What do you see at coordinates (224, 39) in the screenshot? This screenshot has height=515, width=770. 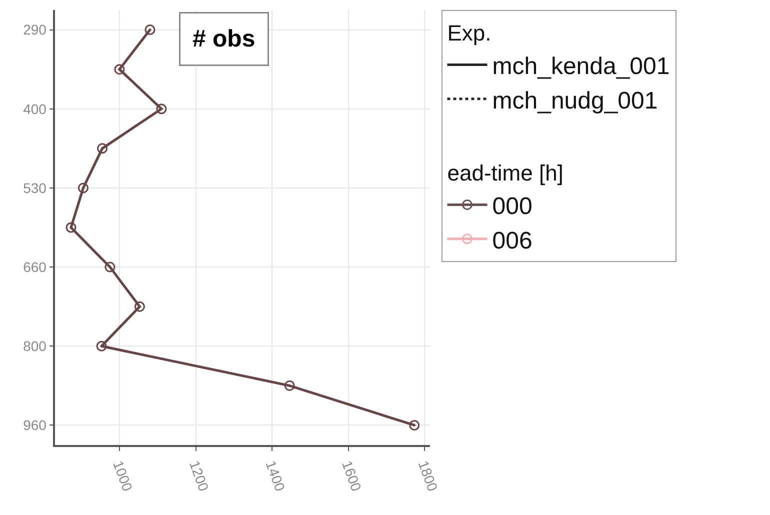 I see `text: # obs` at bounding box center [224, 39].